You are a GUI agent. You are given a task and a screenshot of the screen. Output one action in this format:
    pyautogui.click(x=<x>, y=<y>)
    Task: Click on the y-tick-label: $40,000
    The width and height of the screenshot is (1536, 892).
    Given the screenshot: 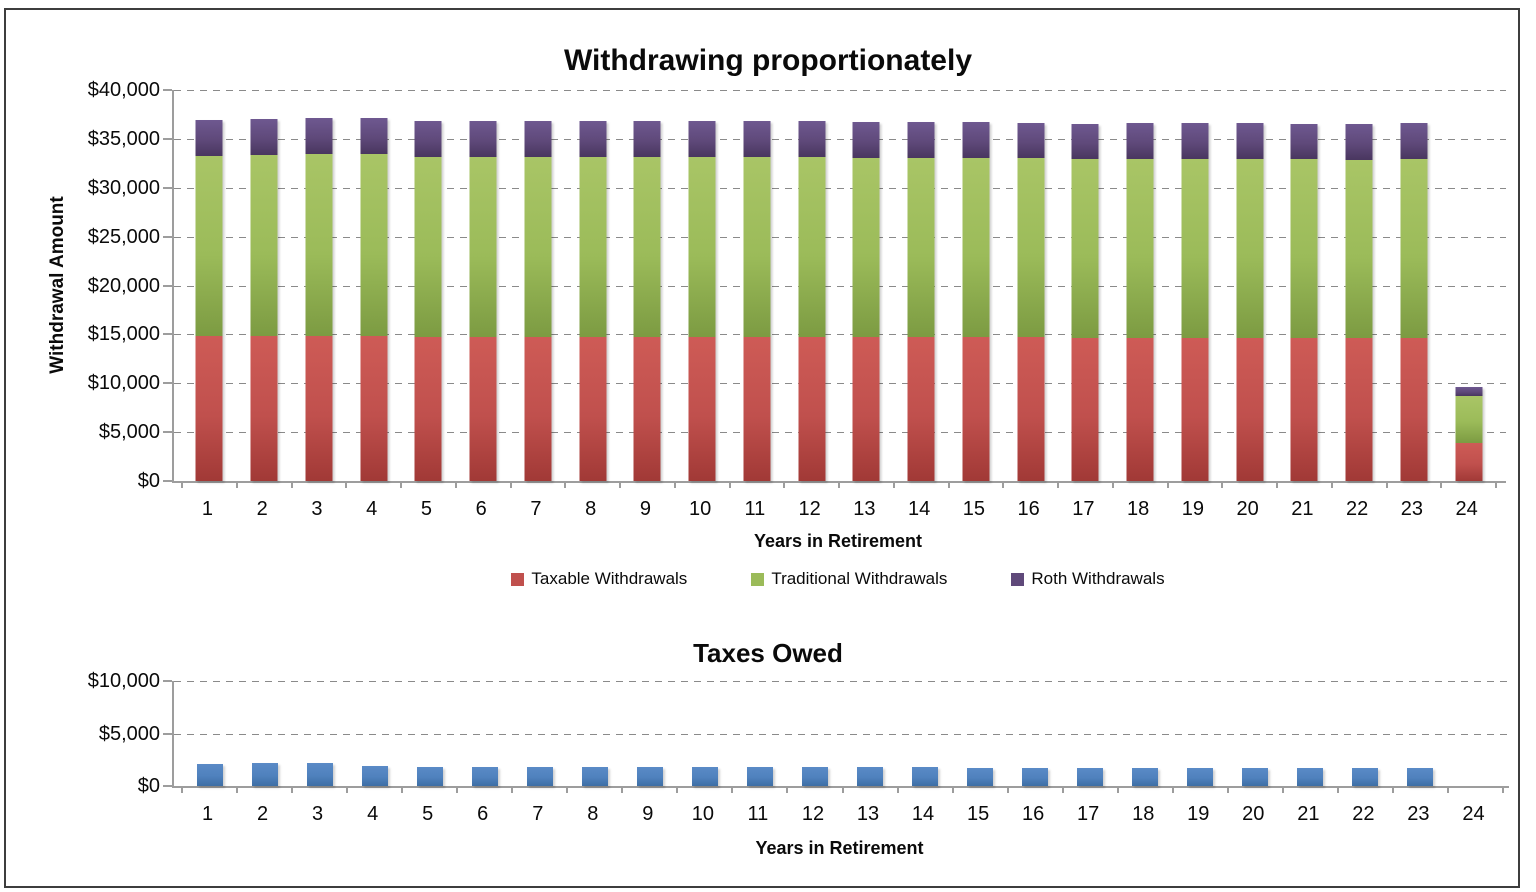 What is the action you would take?
    pyautogui.click(x=123, y=90)
    